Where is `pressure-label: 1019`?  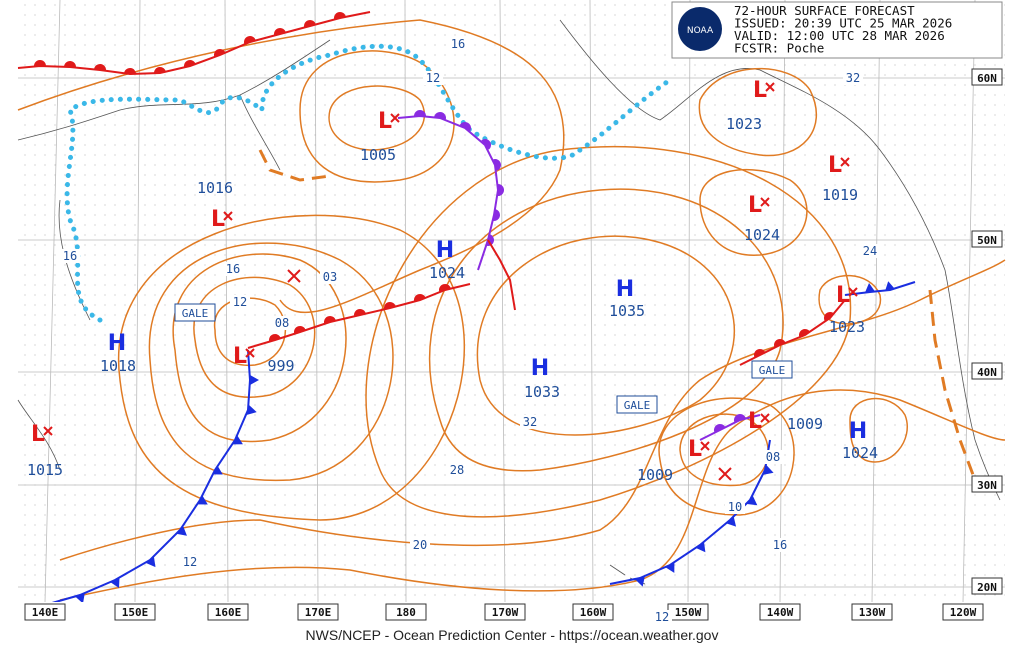
pressure-label: 1019 is located at coordinates (840, 195).